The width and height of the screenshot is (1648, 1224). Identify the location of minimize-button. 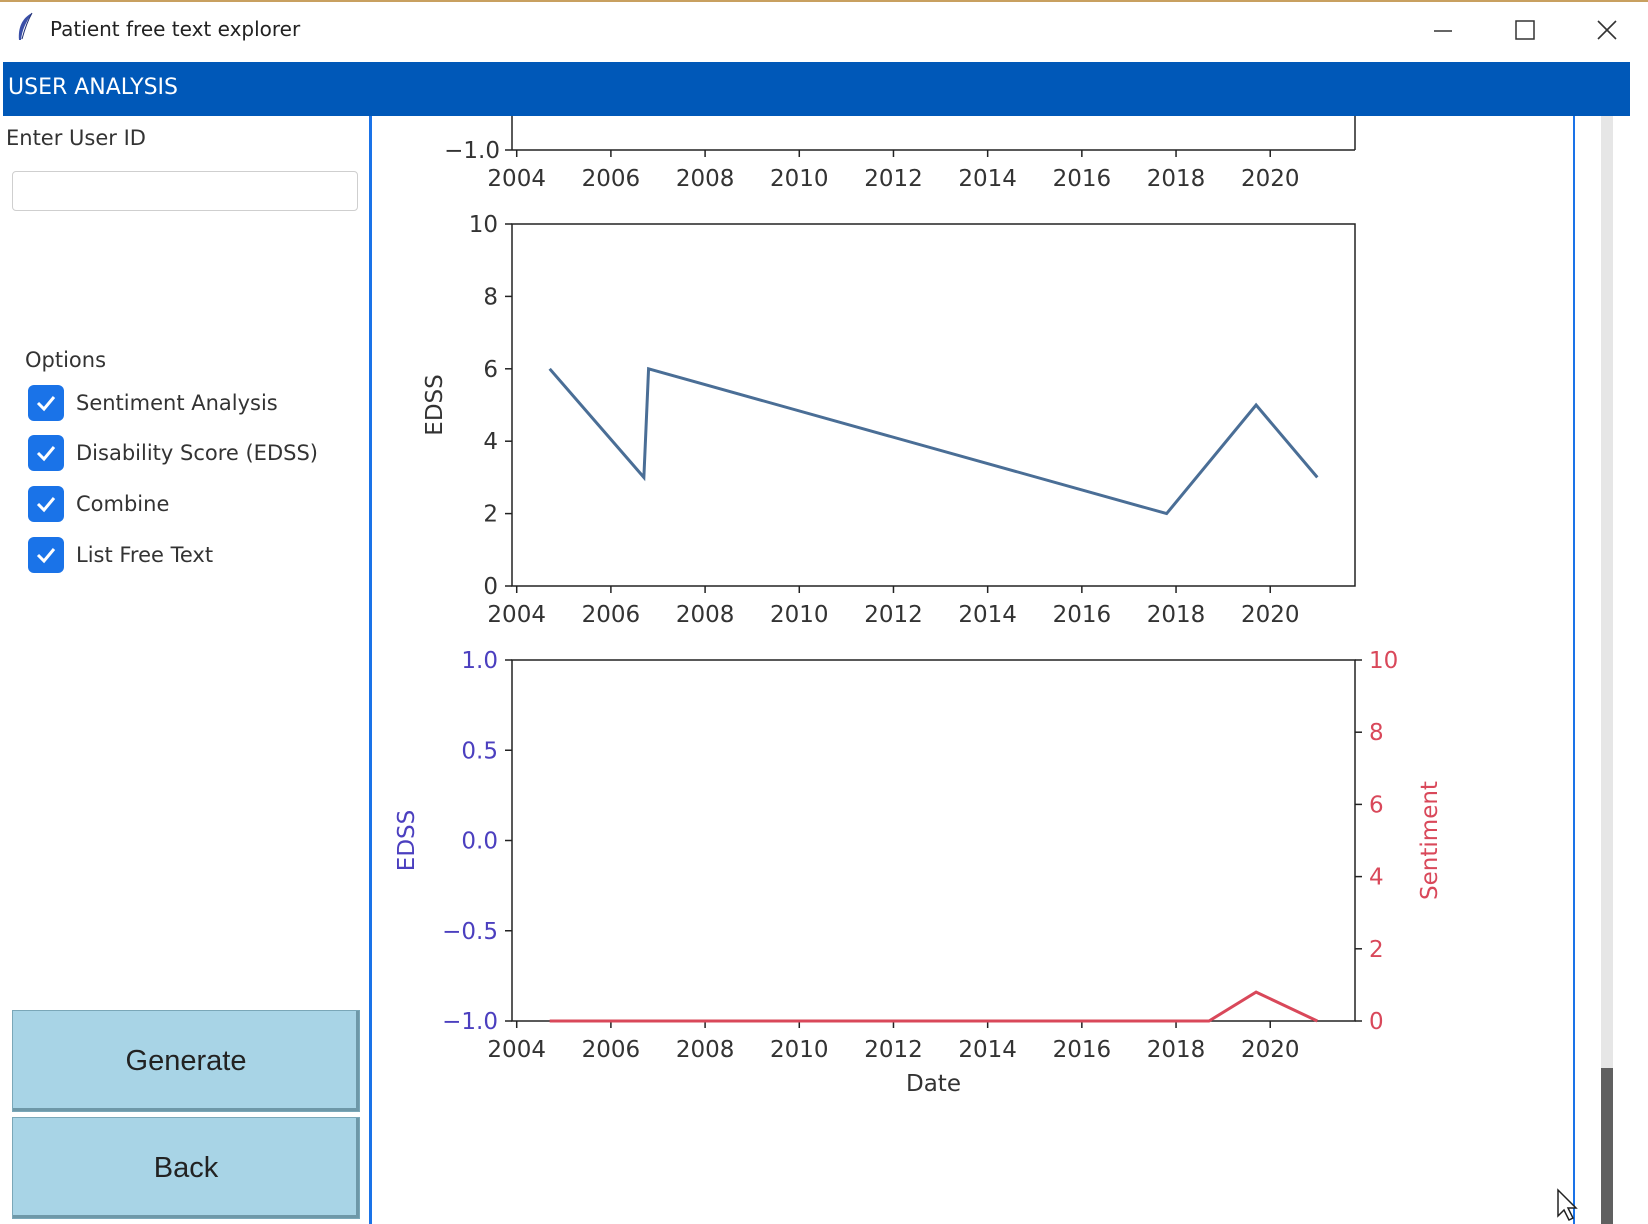
(1443, 30).